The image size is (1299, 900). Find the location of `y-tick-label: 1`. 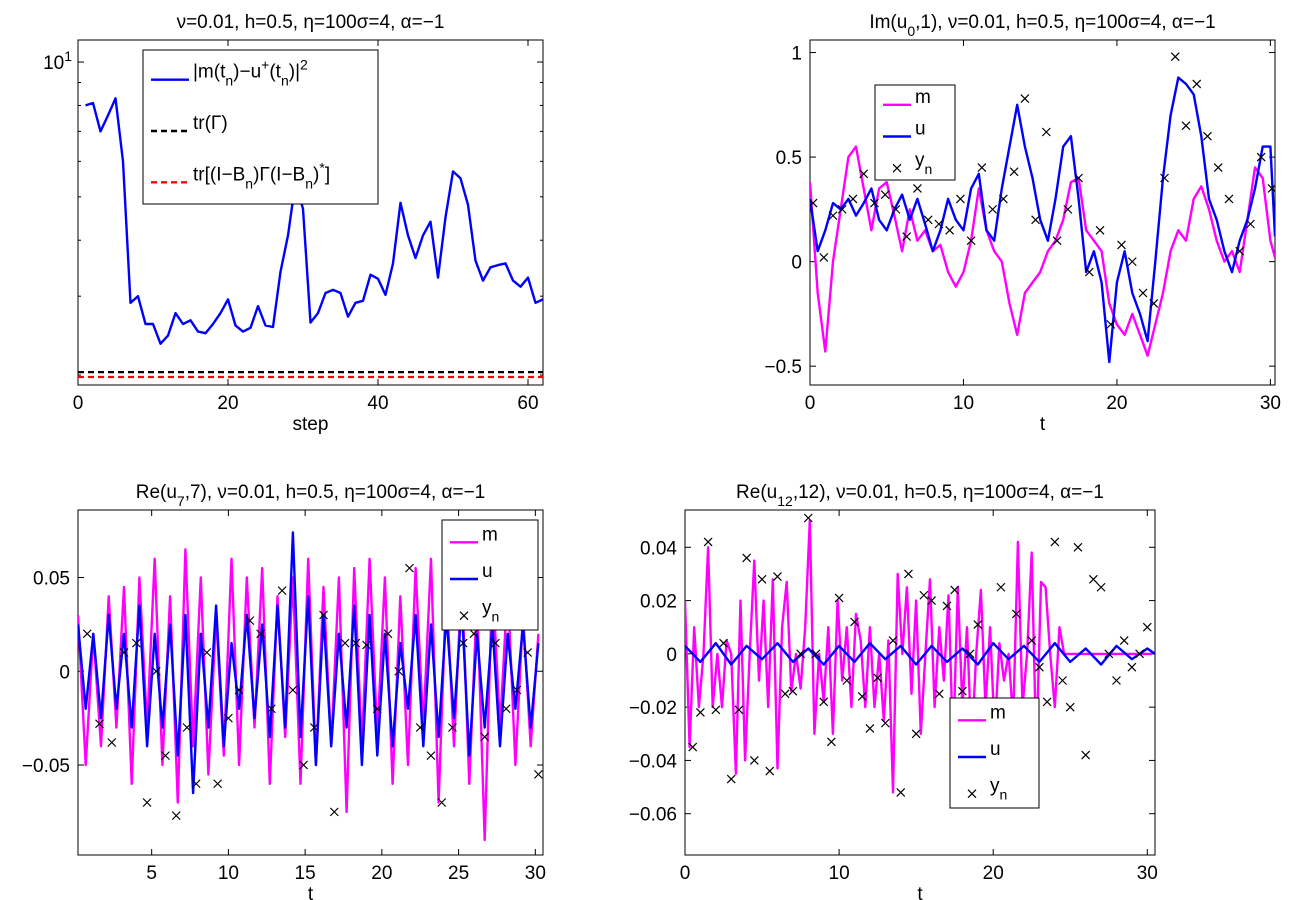

y-tick-label: 1 is located at coordinates (796, 54).